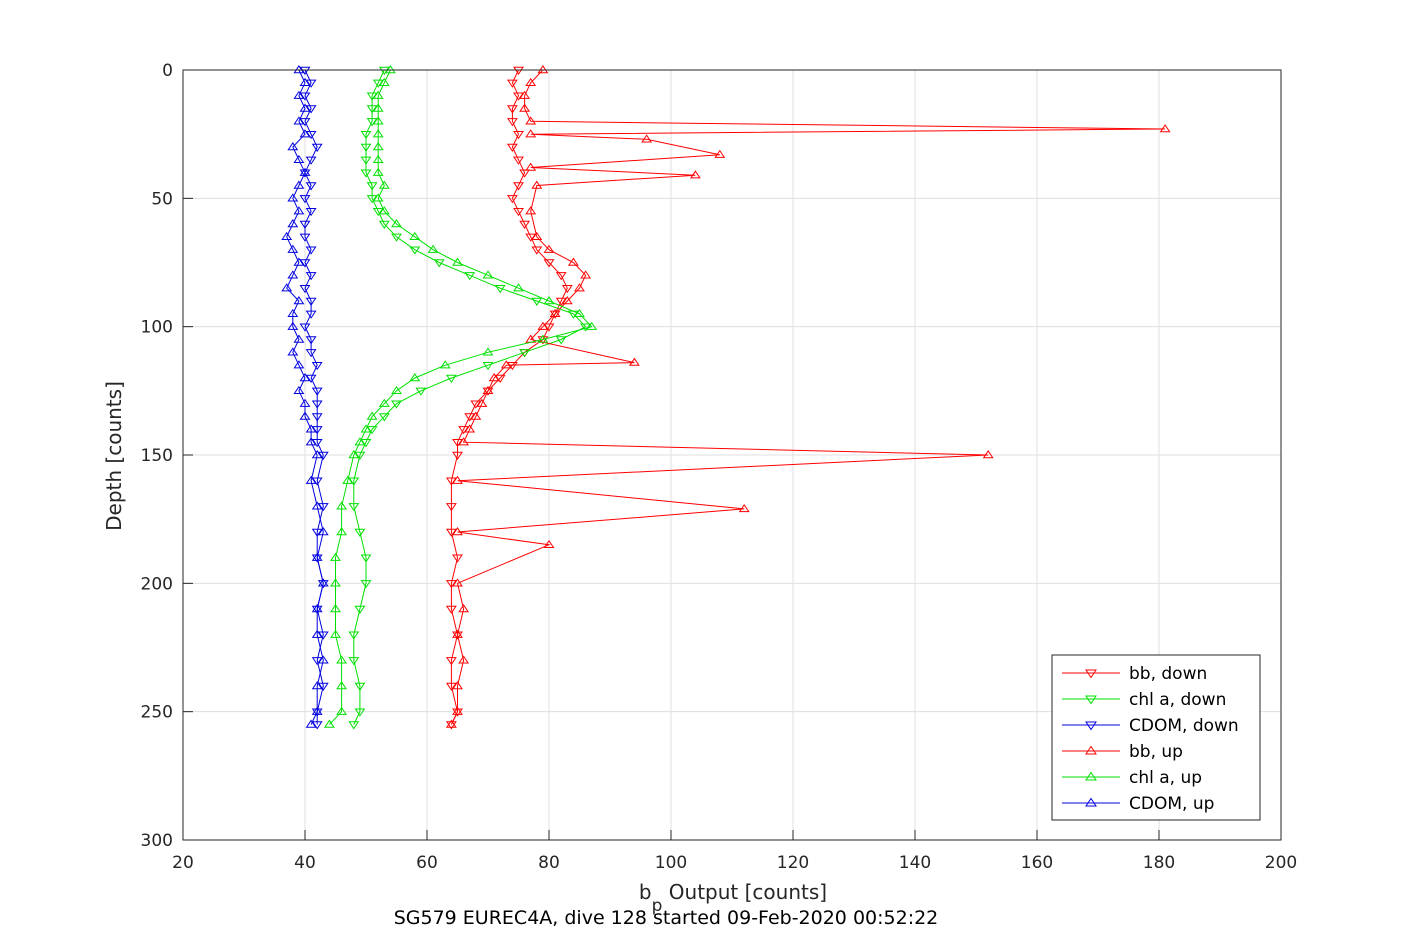 The image size is (1417, 945). I want to click on legend-label: chl a, up, so click(1165, 778).